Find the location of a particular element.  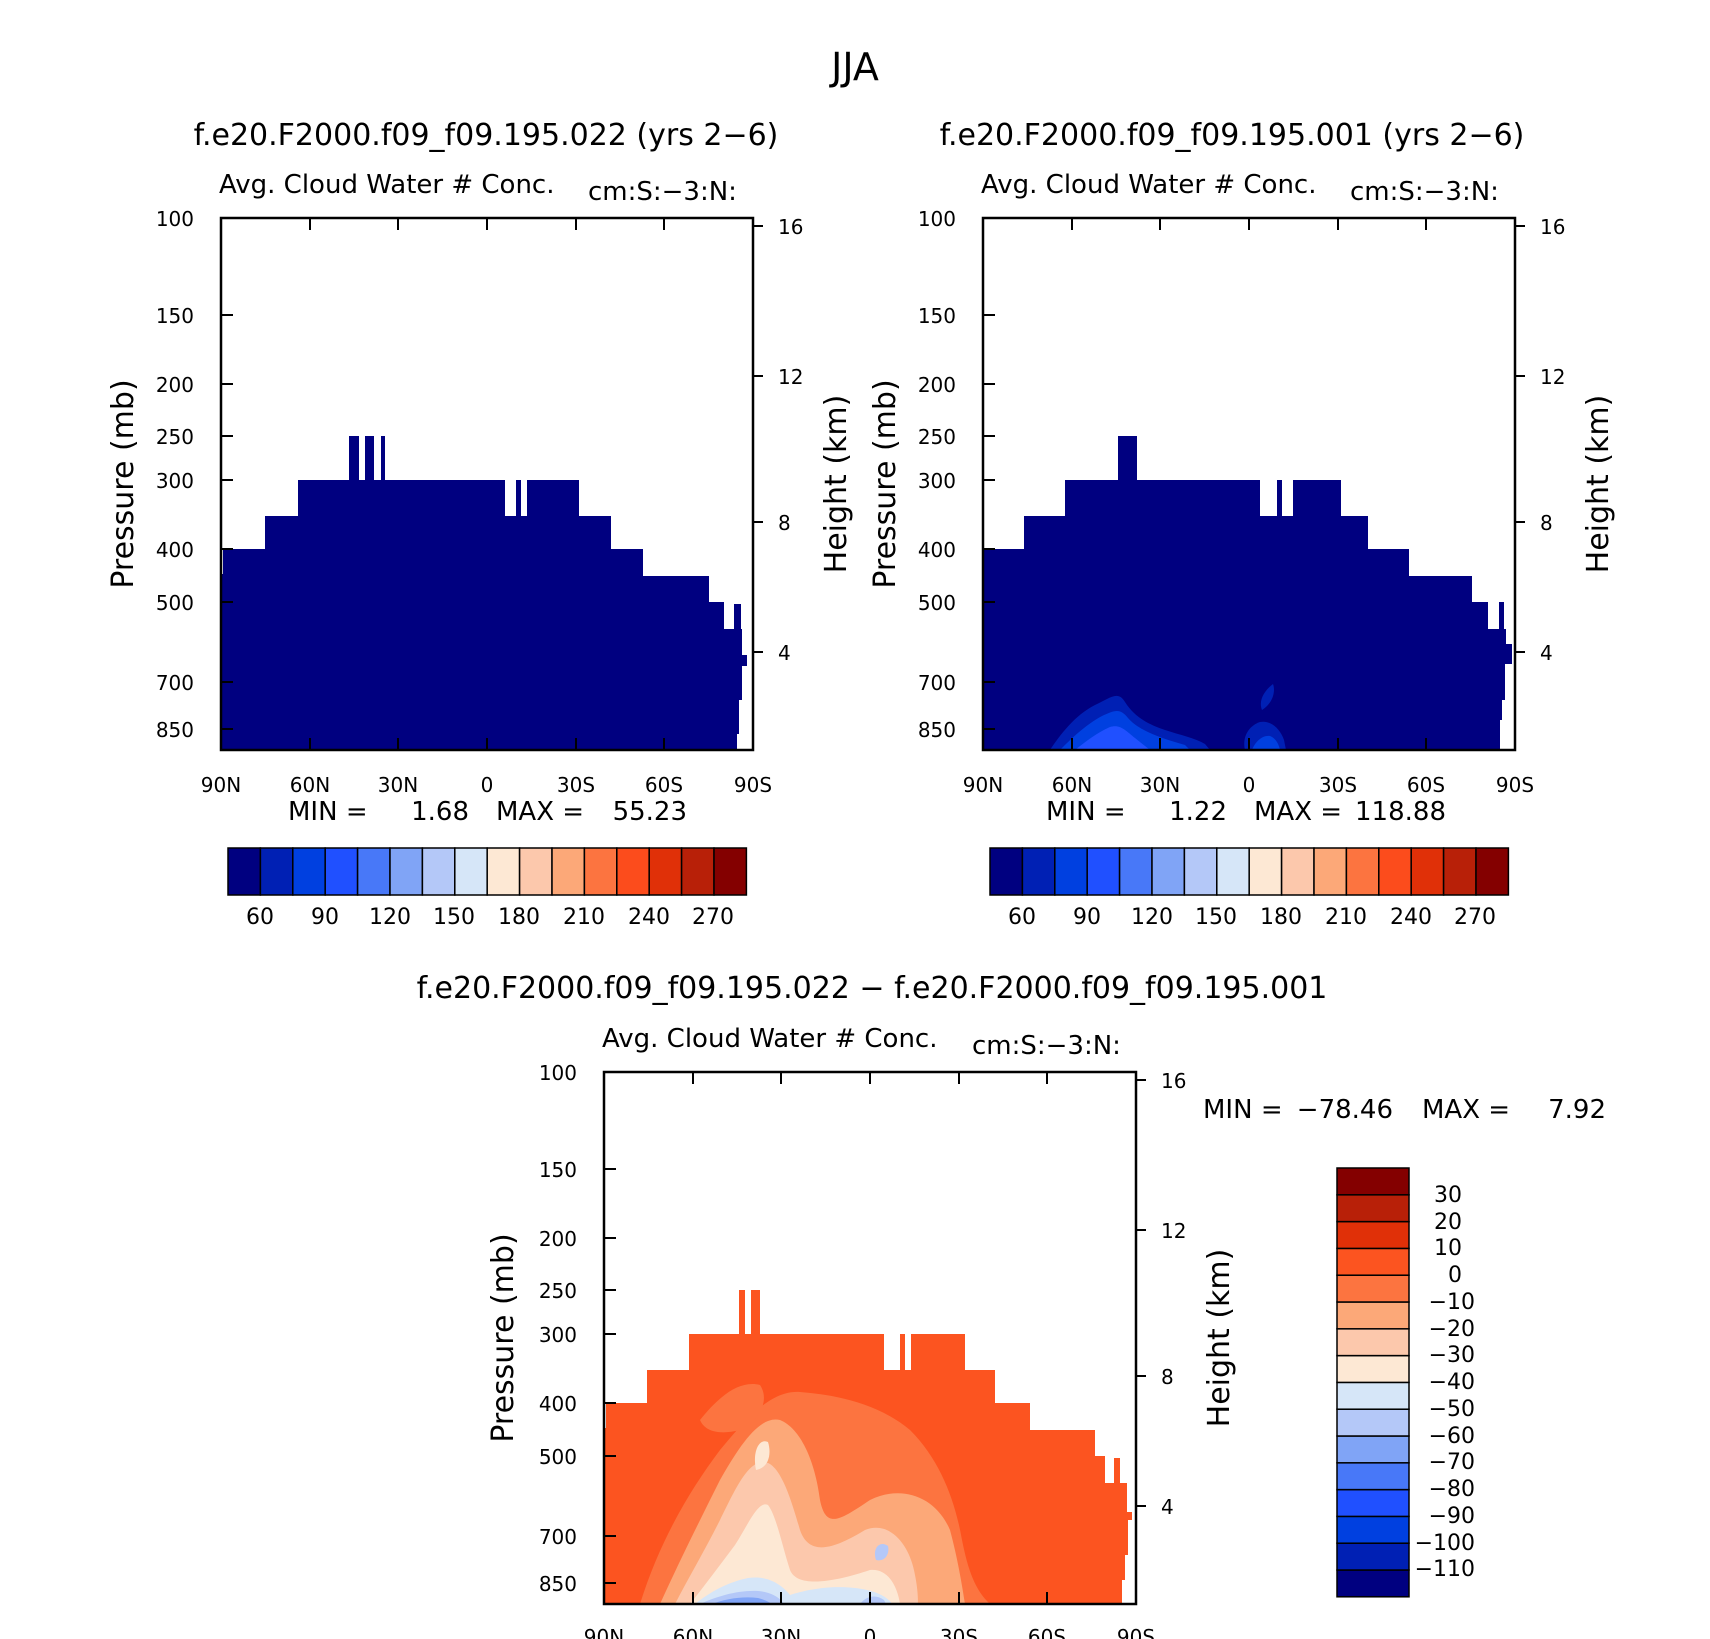

y-axis-right: 16 12 8 4 Height (km) is located at coordinates (803, 440).